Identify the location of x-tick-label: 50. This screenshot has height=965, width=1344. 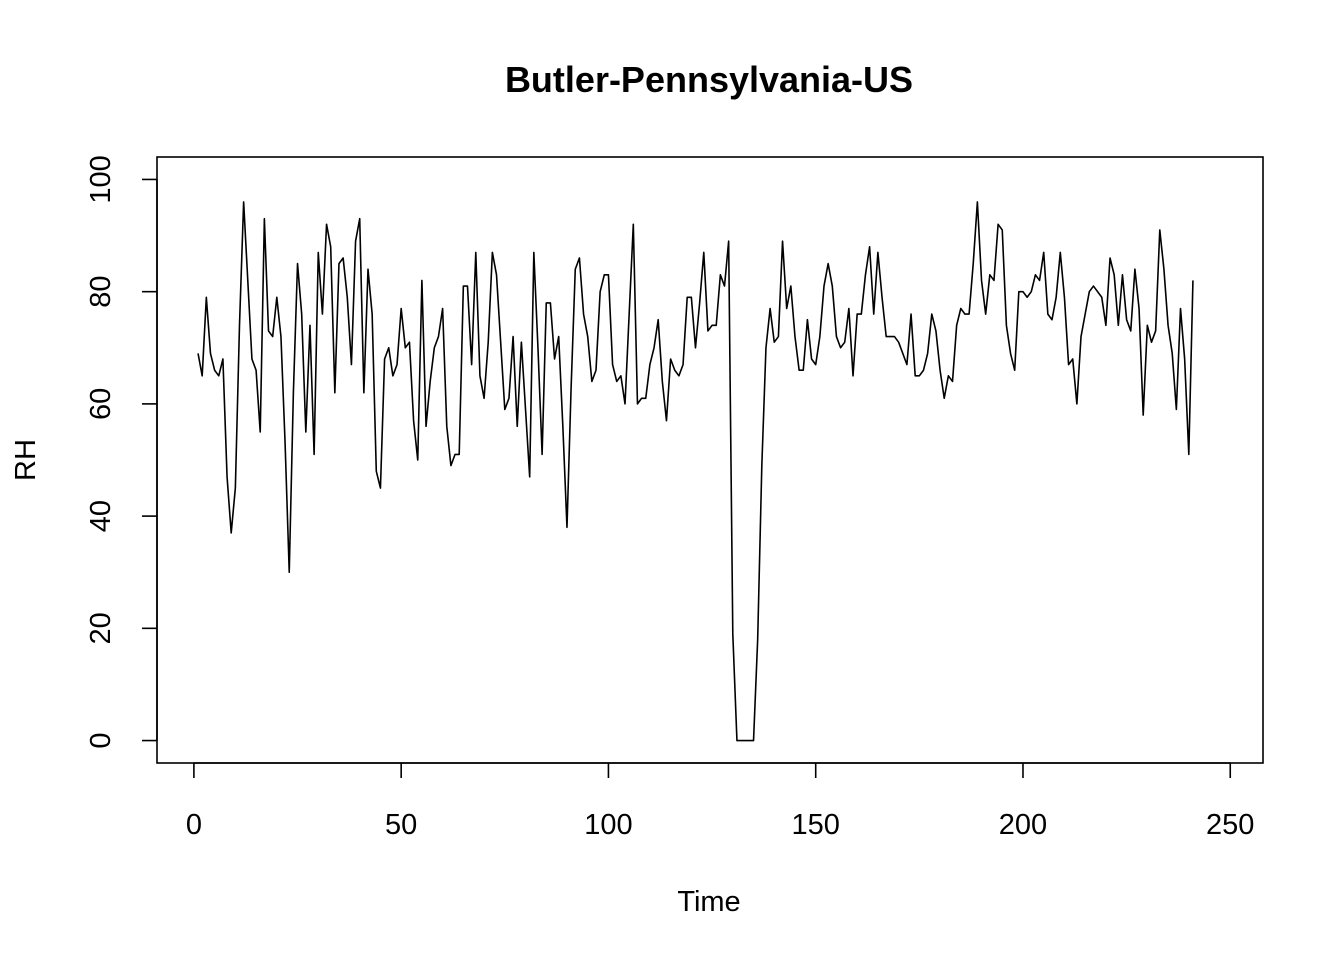
(401, 825).